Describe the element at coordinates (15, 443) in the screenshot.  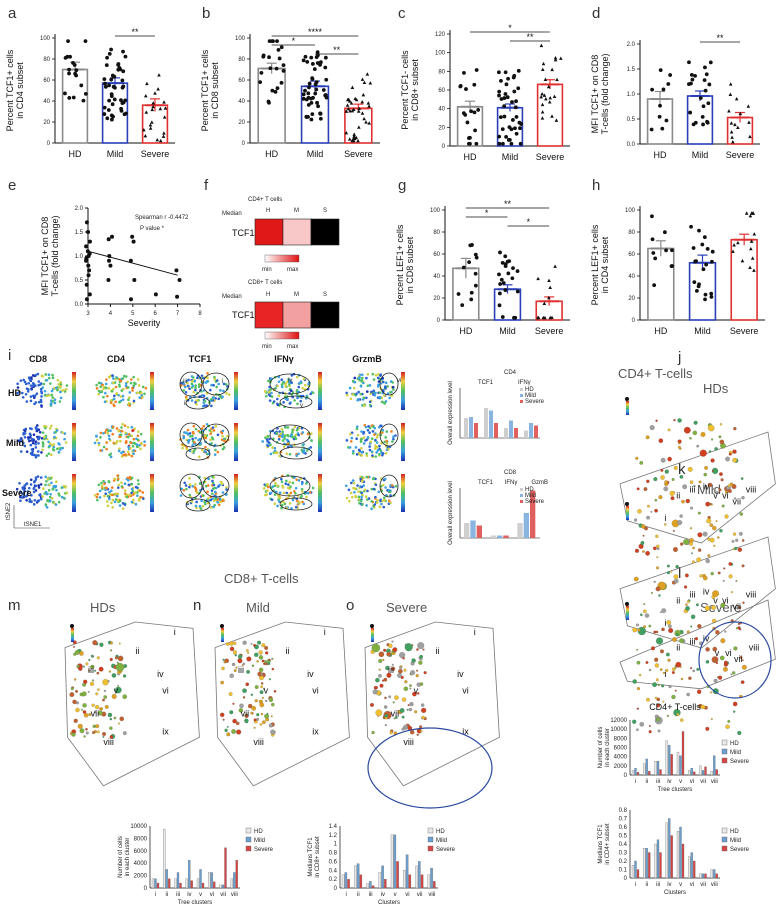
I see `tsne-row-mild: Mild` at that location.